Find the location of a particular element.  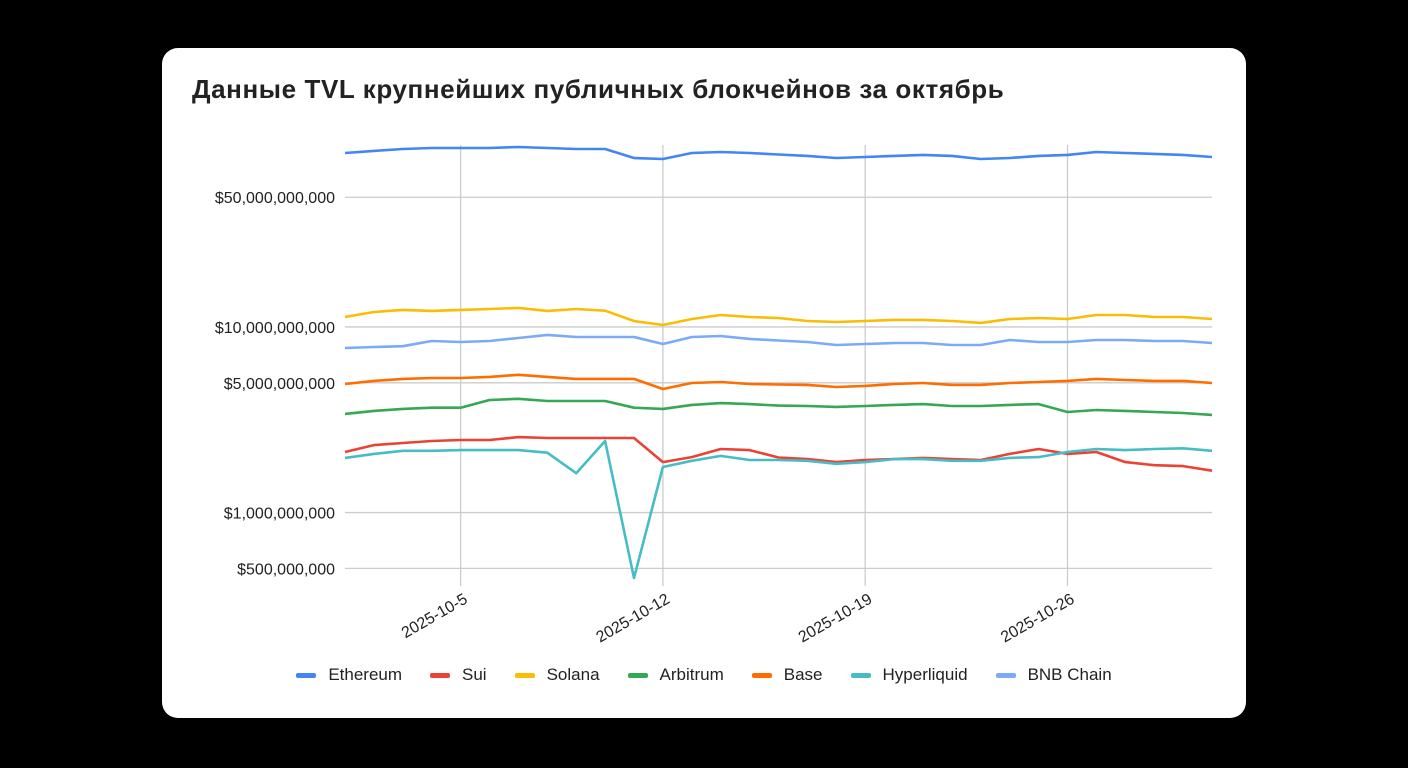

legend-label: Base is located at coordinates (803, 674).